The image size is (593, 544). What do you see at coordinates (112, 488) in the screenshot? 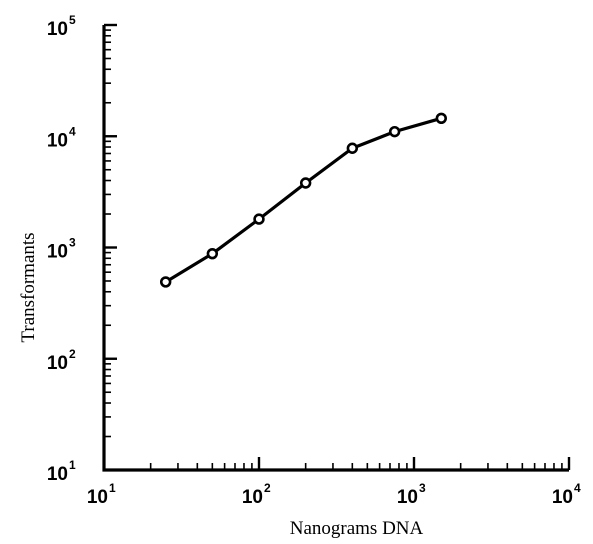
I see `x-tick-exponent: 1` at bounding box center [112, 488].